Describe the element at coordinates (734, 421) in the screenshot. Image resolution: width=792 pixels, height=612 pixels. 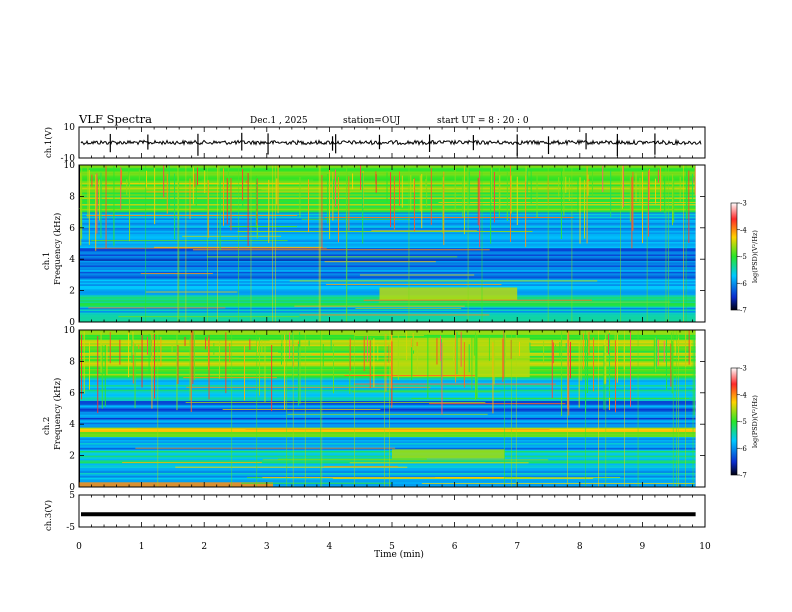
I see `colorbar-ch2-scale` at that location.